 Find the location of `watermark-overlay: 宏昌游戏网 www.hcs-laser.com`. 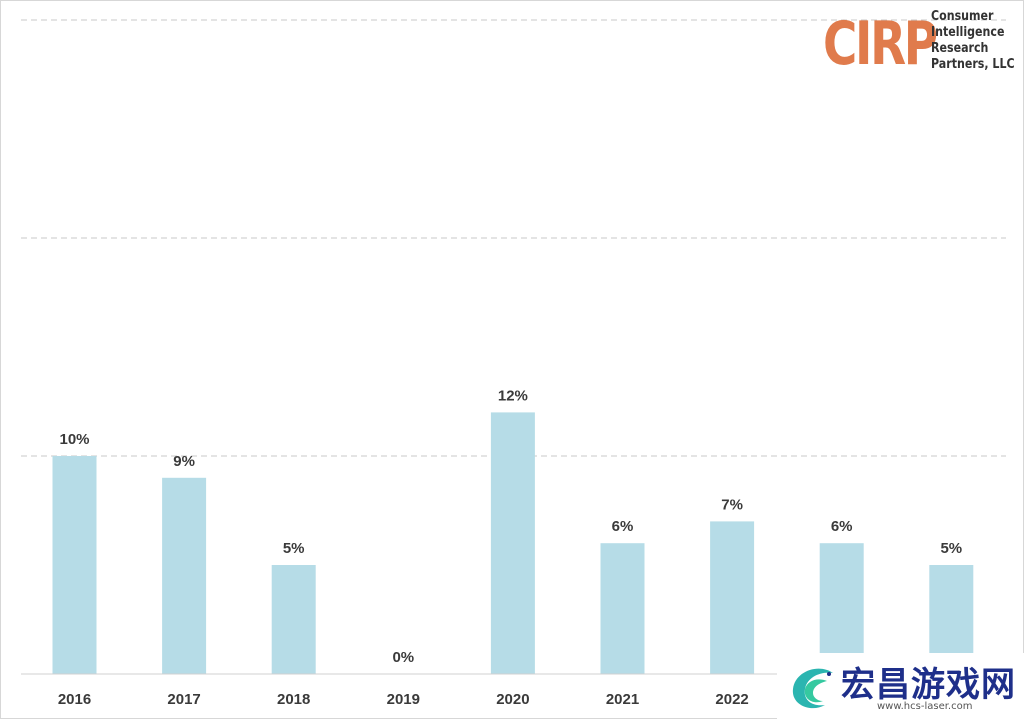

watermark-overlay: 宏昌游戏网 www.hcs-laser.com is located at coordinates (900, 686).